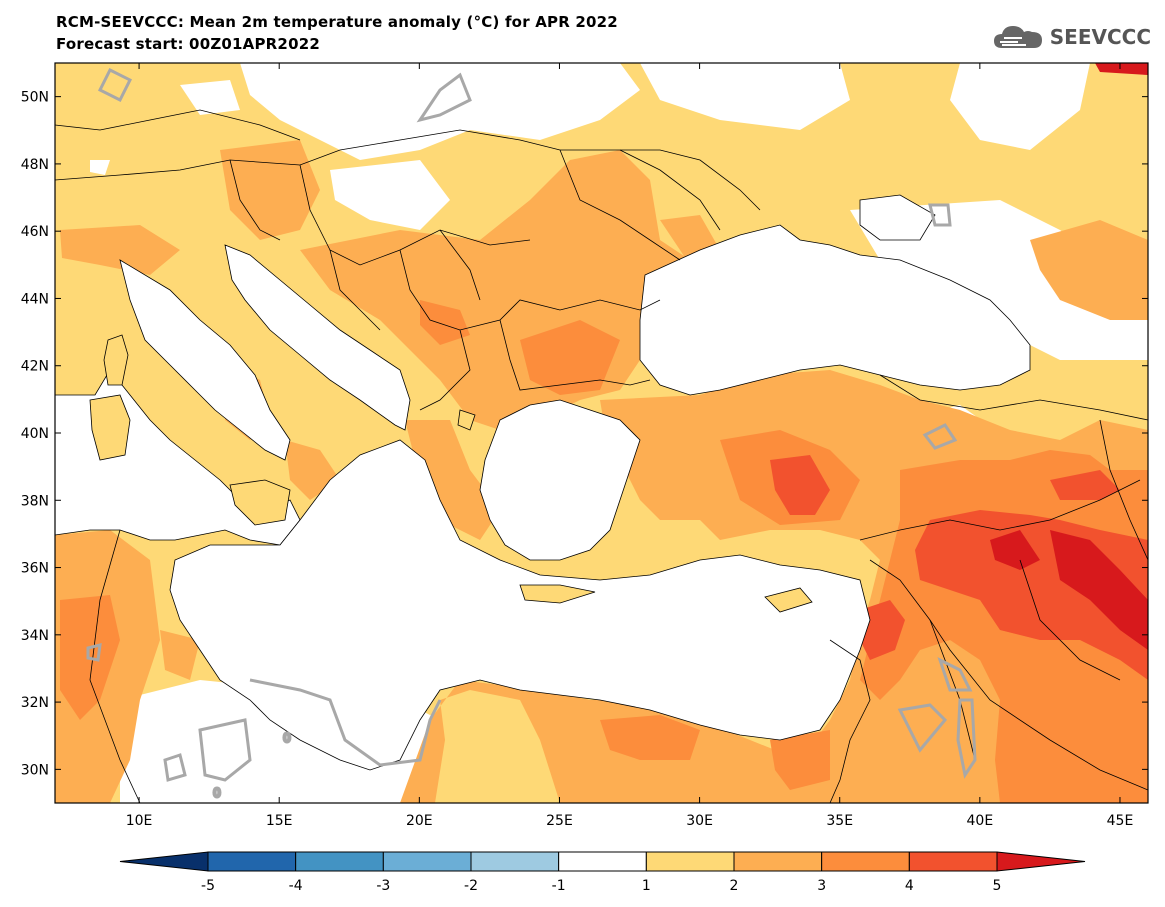 This screenshot has width=1165, height=907. What do you see at coordinates (296, 886) in the screenshot?
I see `colorbar-label: -4` at bounding box center [296, 886].